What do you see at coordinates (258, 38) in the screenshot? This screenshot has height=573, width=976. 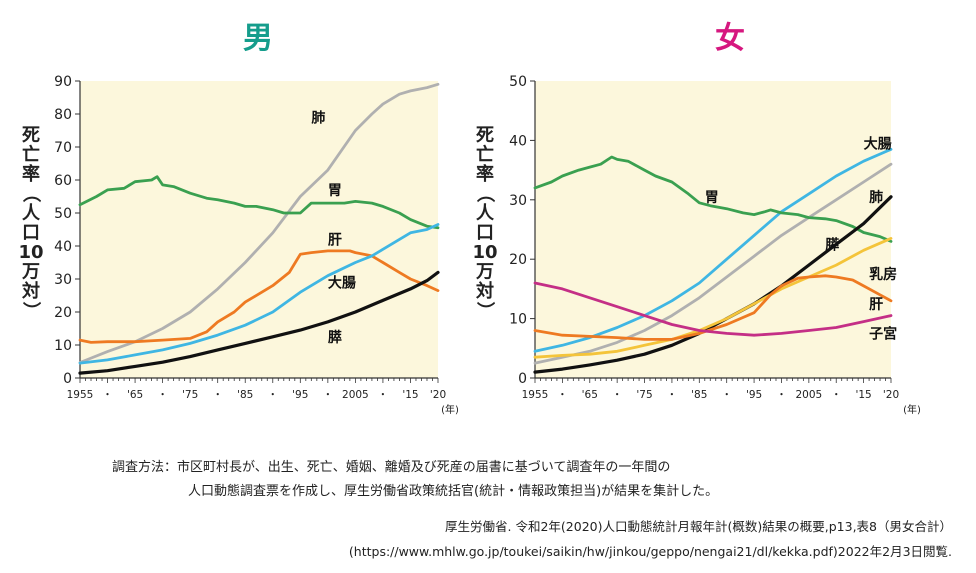 I see `chart-title: 男` at bounding box center [258, 38].